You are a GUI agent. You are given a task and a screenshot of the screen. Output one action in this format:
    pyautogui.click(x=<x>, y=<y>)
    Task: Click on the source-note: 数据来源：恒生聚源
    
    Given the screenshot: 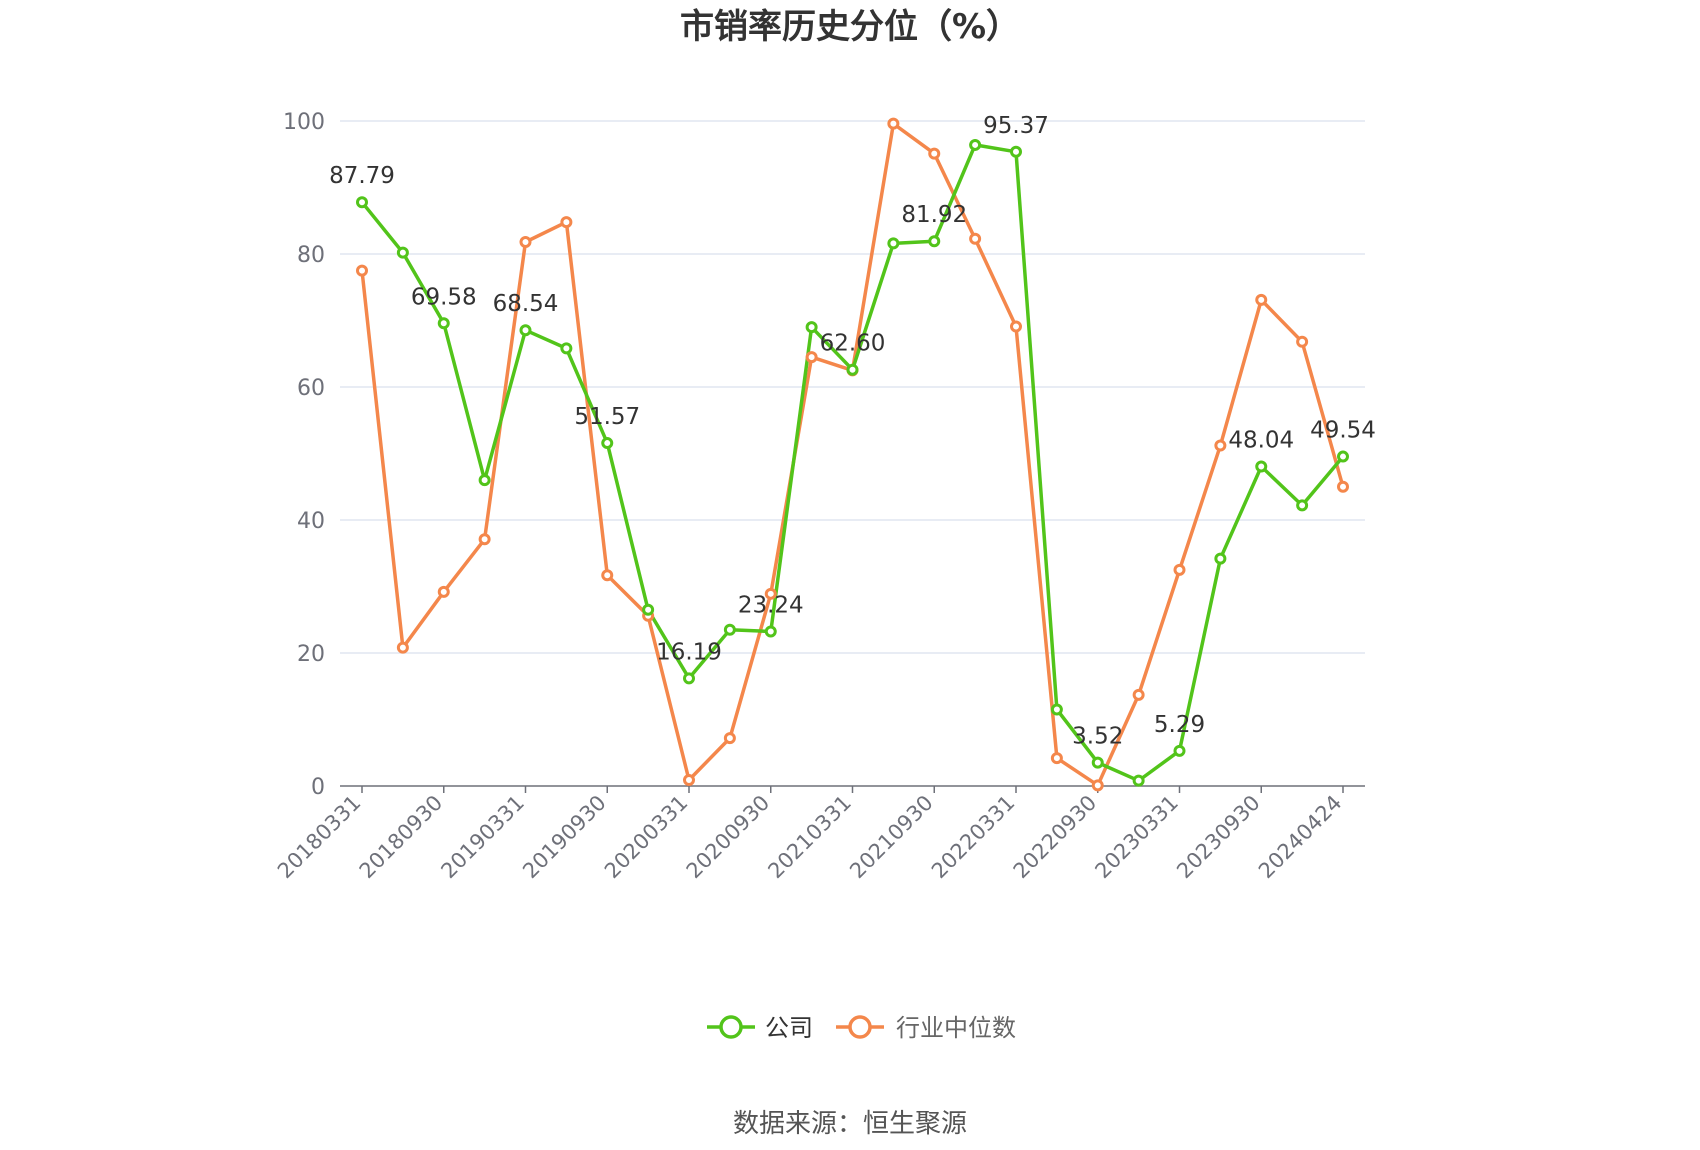 What is the action you would take?
    pyautogui.click(x=850, y=1124)
    